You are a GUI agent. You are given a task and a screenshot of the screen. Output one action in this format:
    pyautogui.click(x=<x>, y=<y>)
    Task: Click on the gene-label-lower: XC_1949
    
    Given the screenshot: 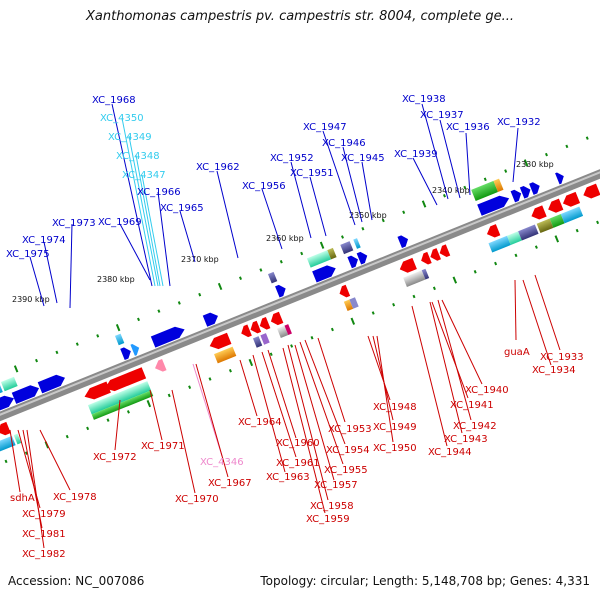 What is the action you would take?
    pyautogui.click(x=395, y=427)
    